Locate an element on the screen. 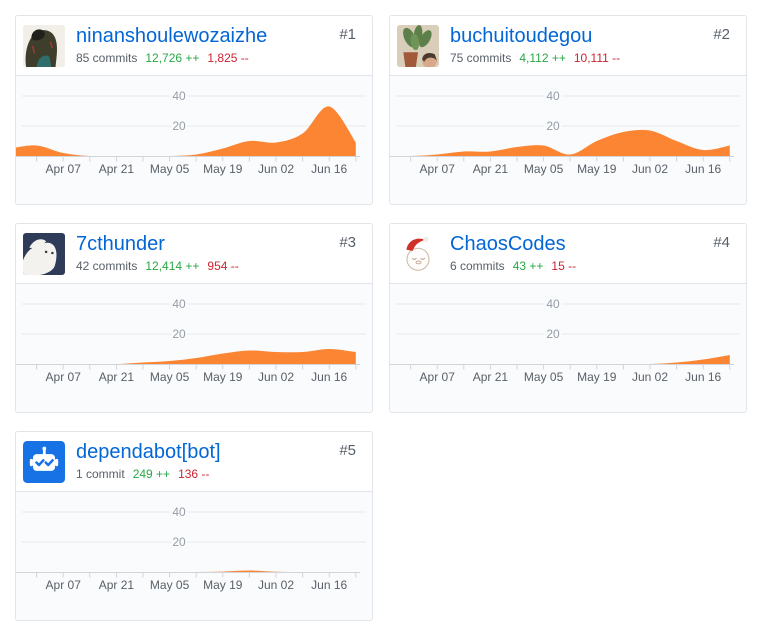 This screenshot has height=642, width=762. commit-count: 1 commit is located at coordinates (100, 474).